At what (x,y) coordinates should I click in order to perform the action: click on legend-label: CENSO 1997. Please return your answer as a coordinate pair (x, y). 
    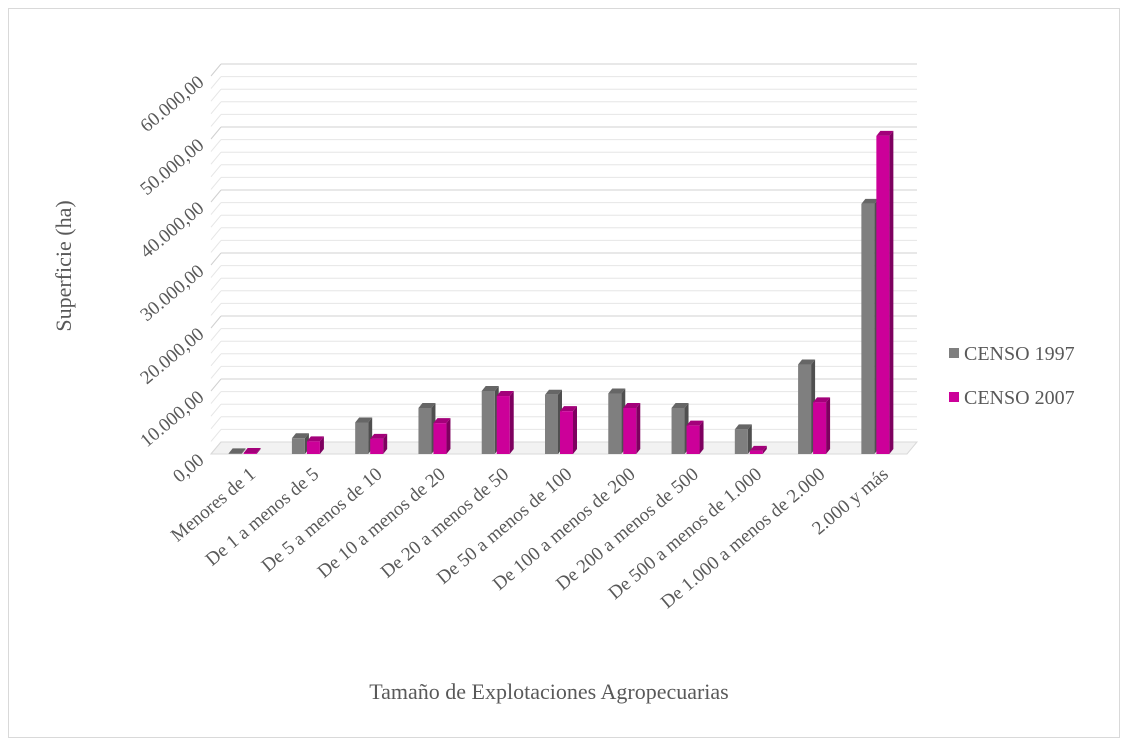
    Looking at the image, I should click on (1019, 354).